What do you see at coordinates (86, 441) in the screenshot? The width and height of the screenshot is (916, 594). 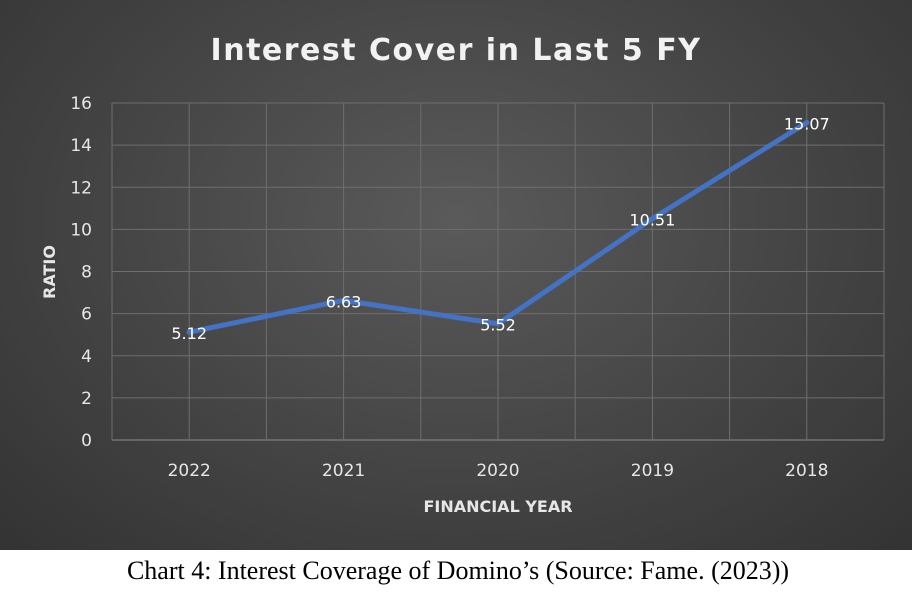 I see `y-tick-label: 0` at bounding box center [86, 441].